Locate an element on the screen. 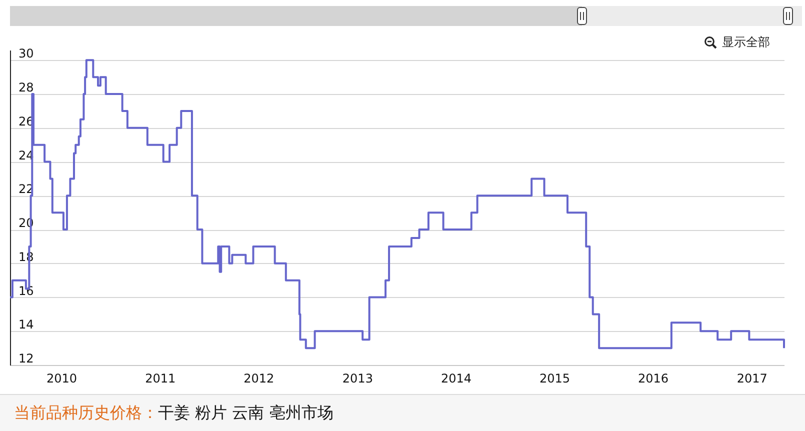  x-tick-label: 2014 is located at coordinates (456, 379).